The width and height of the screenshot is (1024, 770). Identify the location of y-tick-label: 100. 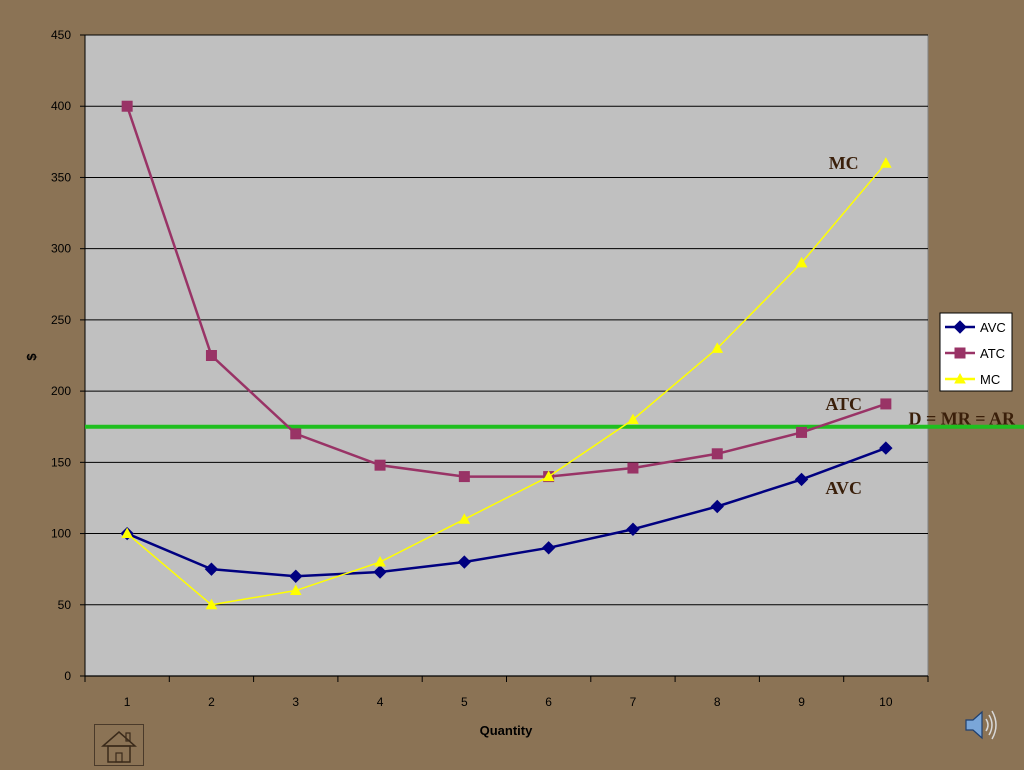
(61, 534).